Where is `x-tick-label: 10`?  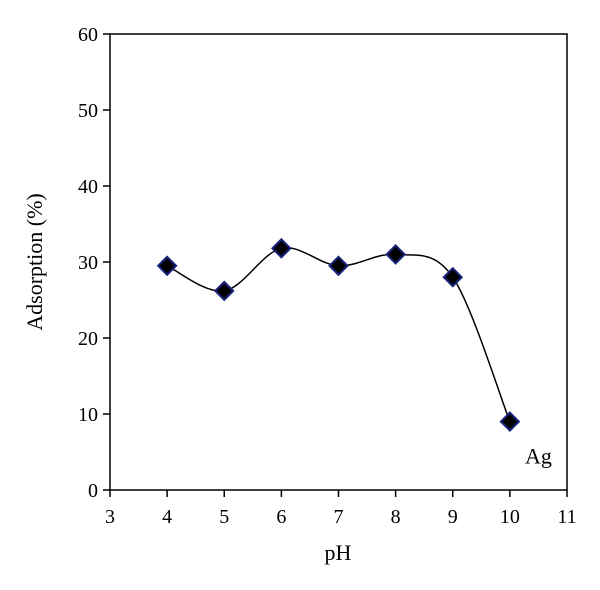 x-tick-label: 10 is located at coordinates (510, 517).